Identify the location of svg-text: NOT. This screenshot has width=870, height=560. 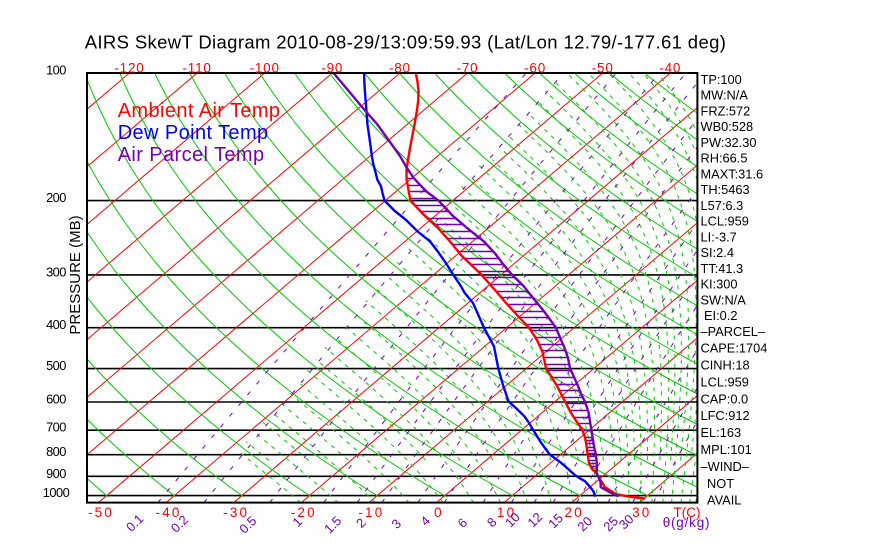
(720, 483).